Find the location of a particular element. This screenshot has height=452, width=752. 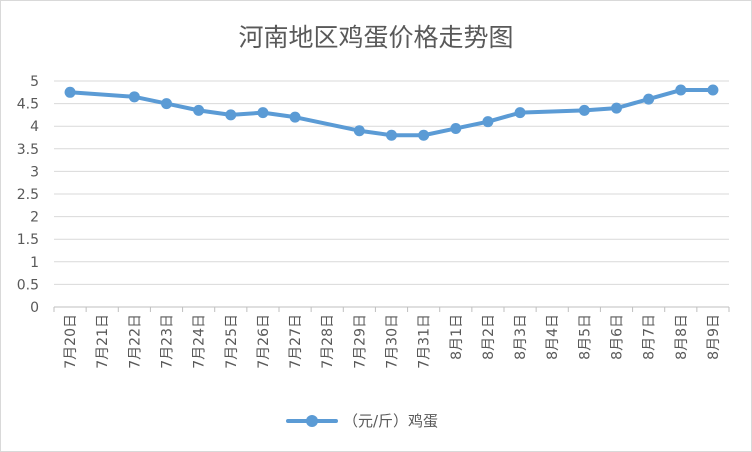

y-tick-label: 2.5 is located at coordinates (28, 195).